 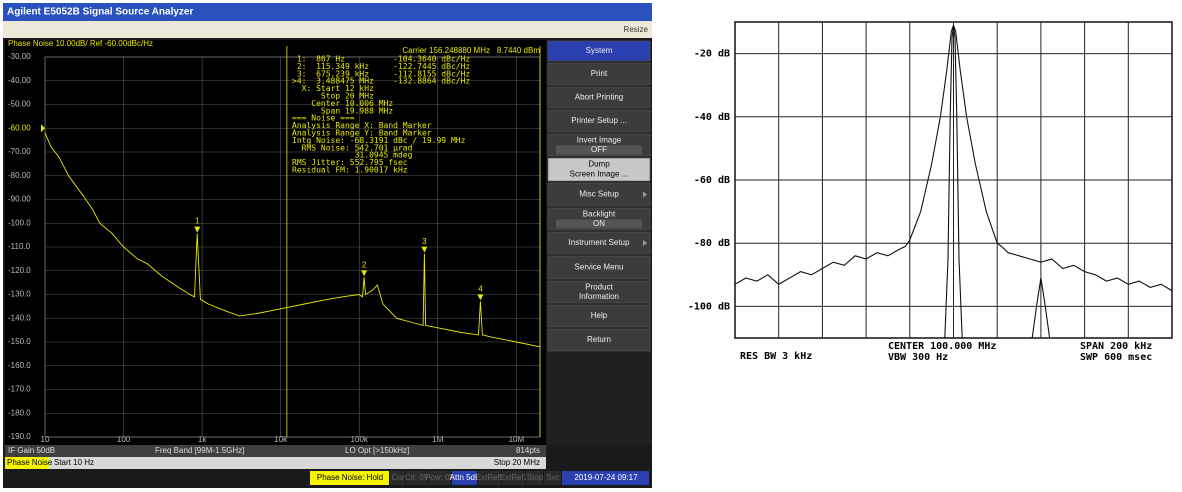 I want to click on marker-readout: 31.0945 mdeg, so click(x=352, y=155).